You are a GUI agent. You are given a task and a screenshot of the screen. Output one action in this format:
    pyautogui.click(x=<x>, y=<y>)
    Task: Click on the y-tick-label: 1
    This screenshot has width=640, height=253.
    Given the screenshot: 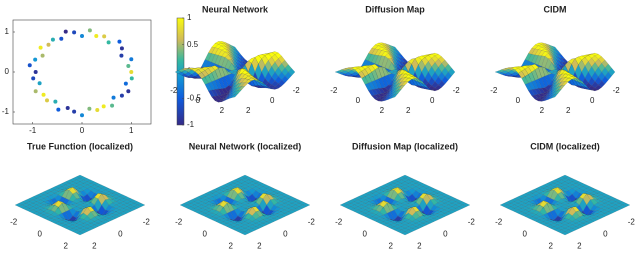 What is the action you would take?
    pyautogui.click(x=7, y=31)
    